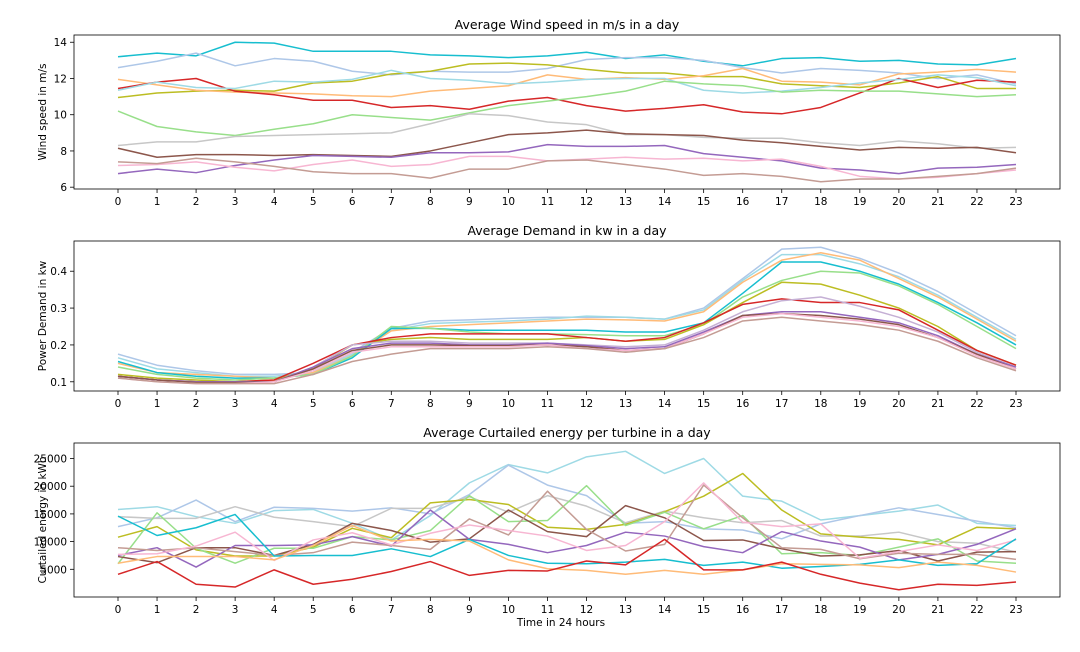 The height and width of the screenshot is (652, 1080). Describe the element at coordinates (63, 152) in the screenshot. I see `y-tick-label: 8` at that location.